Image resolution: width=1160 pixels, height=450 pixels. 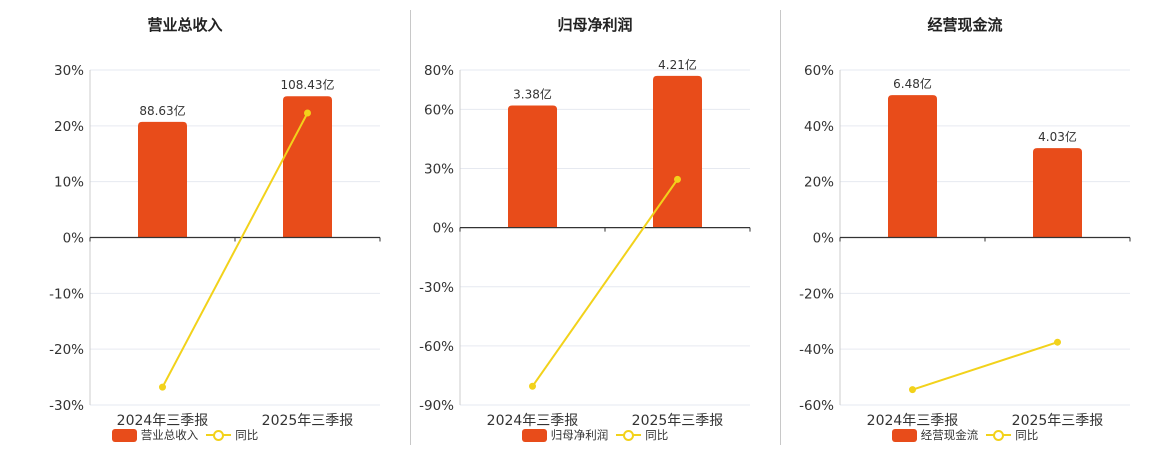 I want to click on bar-data-label: 4.03亿, so click(x=1057, y=136).